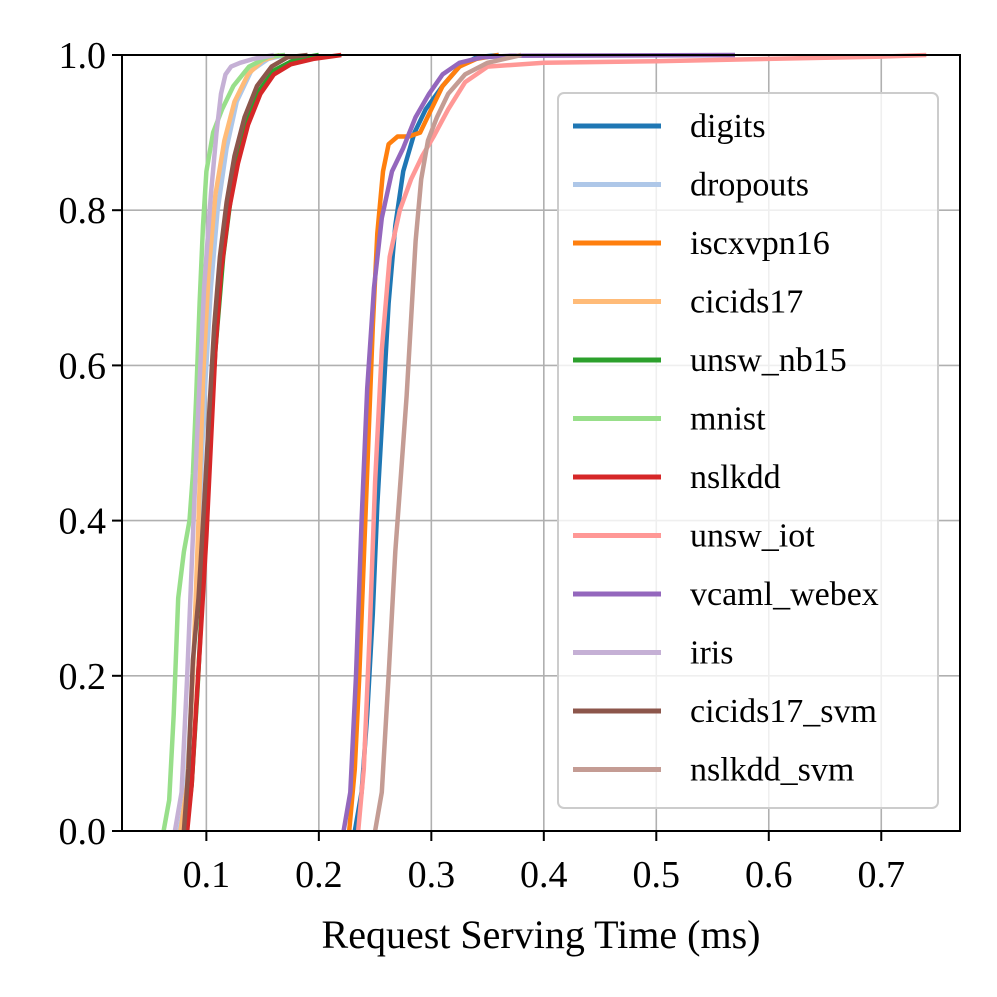 This screenshot has width=997, height=997. I want to click on legend-label: digits, so click(728, 126).